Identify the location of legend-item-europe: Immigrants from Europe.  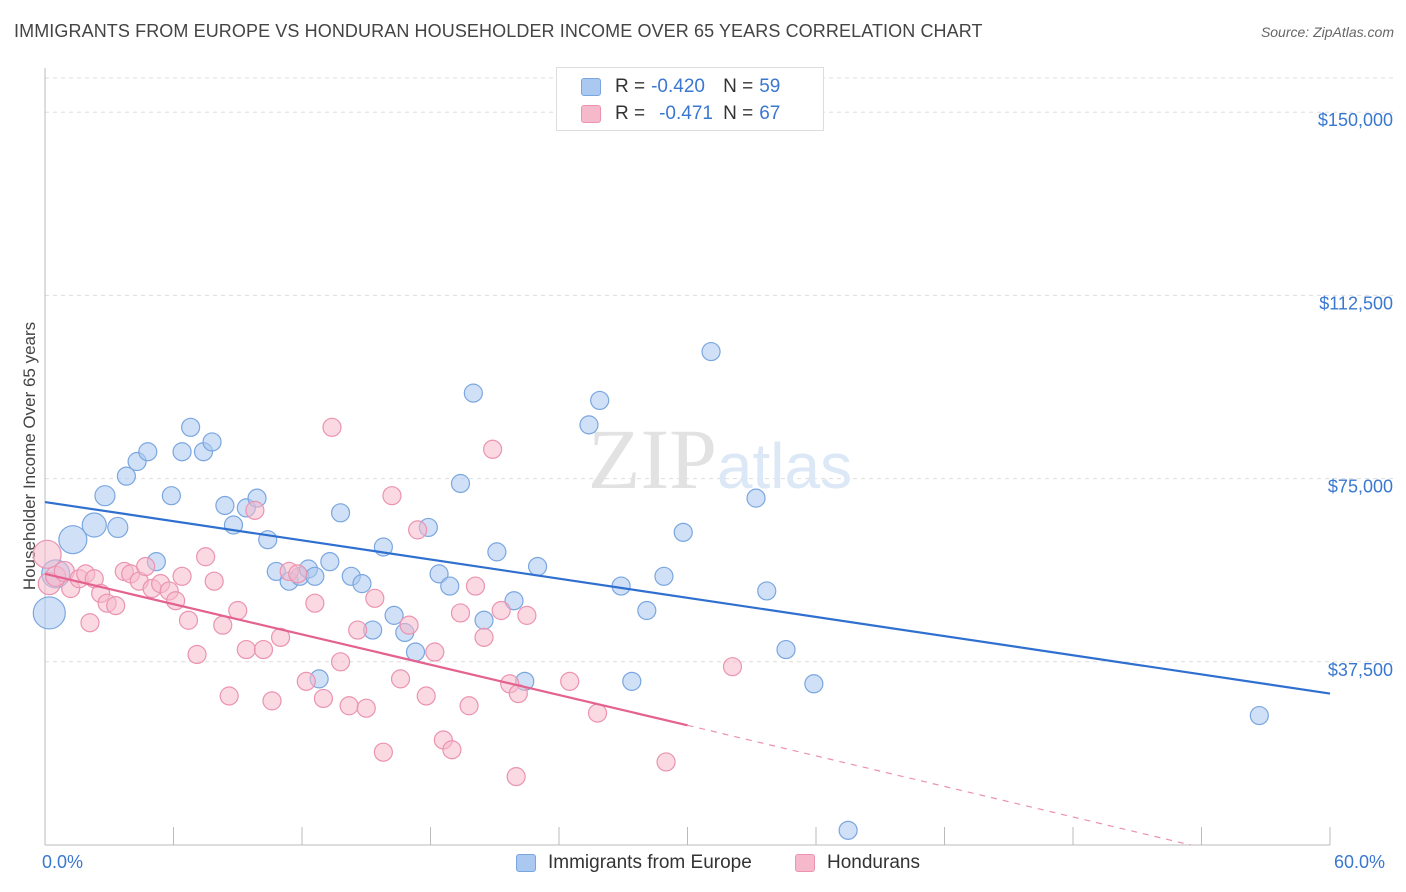
(634, 863).